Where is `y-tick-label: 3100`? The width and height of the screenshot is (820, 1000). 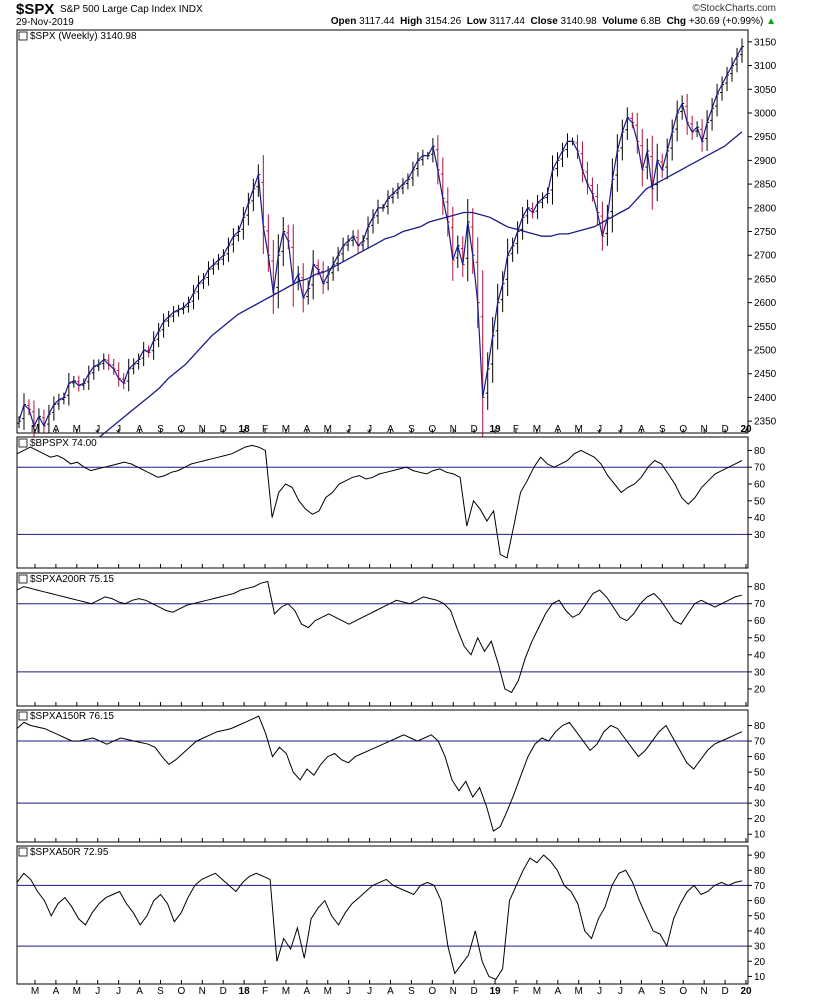 y-tick-label: 3100 is located at coordinates (765, 66).